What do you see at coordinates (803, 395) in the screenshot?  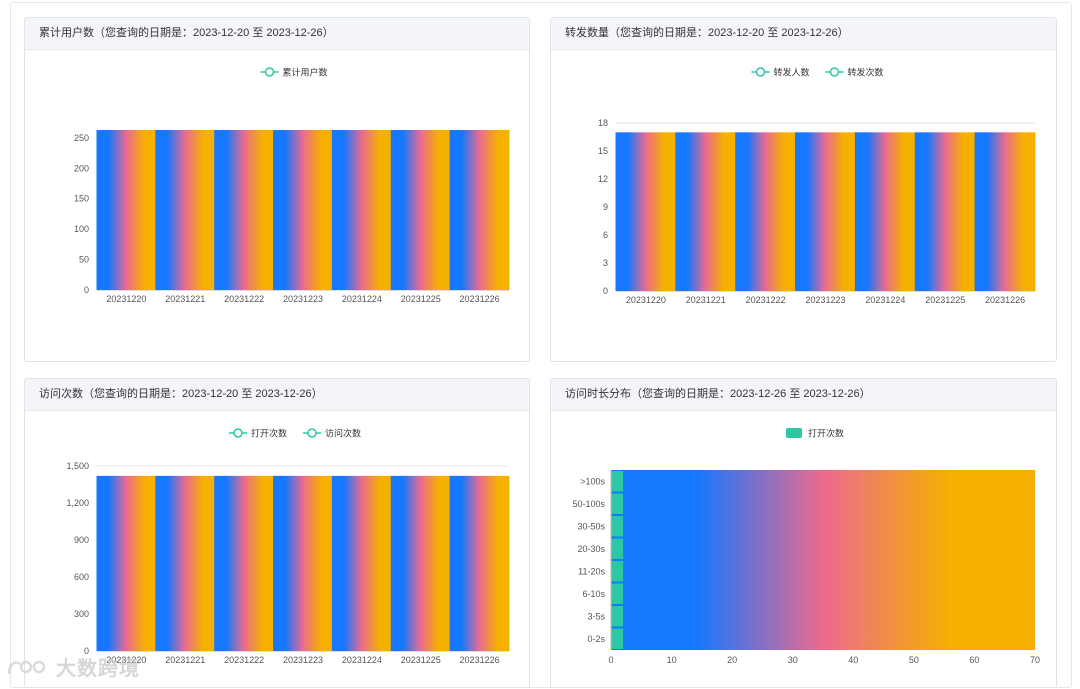 I see `card-title: 访问时长分布（您查询的日期是：2023-12-26 至 2023-12-26）` at bounding box center [803, 395].